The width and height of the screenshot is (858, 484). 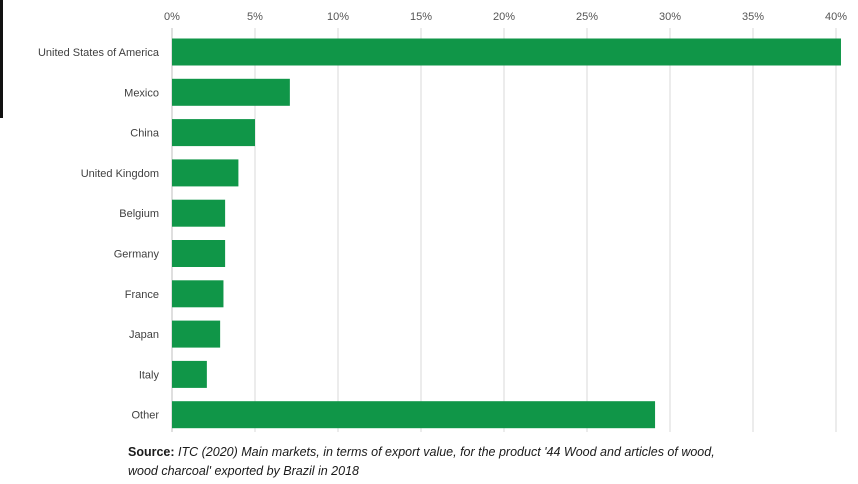 What do you see at coordinates (139, 214) in the screenshot?
I see `category-label: Belgium` at bounding box center [139, 214].